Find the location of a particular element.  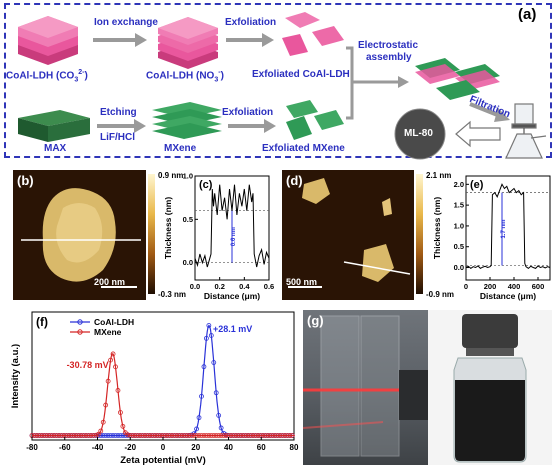

x-tick-label: 200 is located at coordinates (490, 286).